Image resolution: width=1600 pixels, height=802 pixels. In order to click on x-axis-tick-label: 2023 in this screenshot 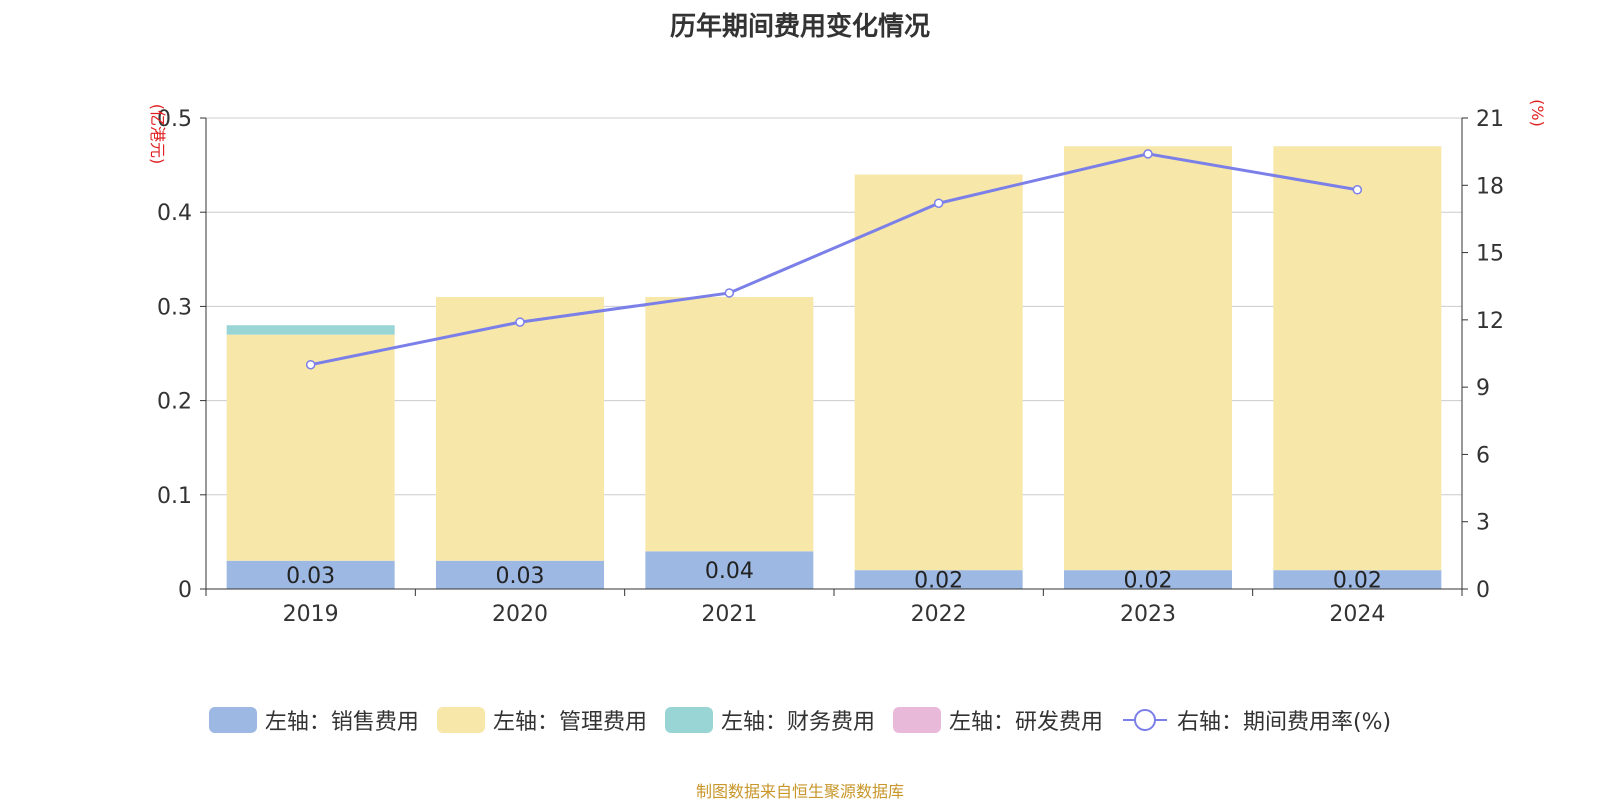, I will do `click(1148, 614)`.